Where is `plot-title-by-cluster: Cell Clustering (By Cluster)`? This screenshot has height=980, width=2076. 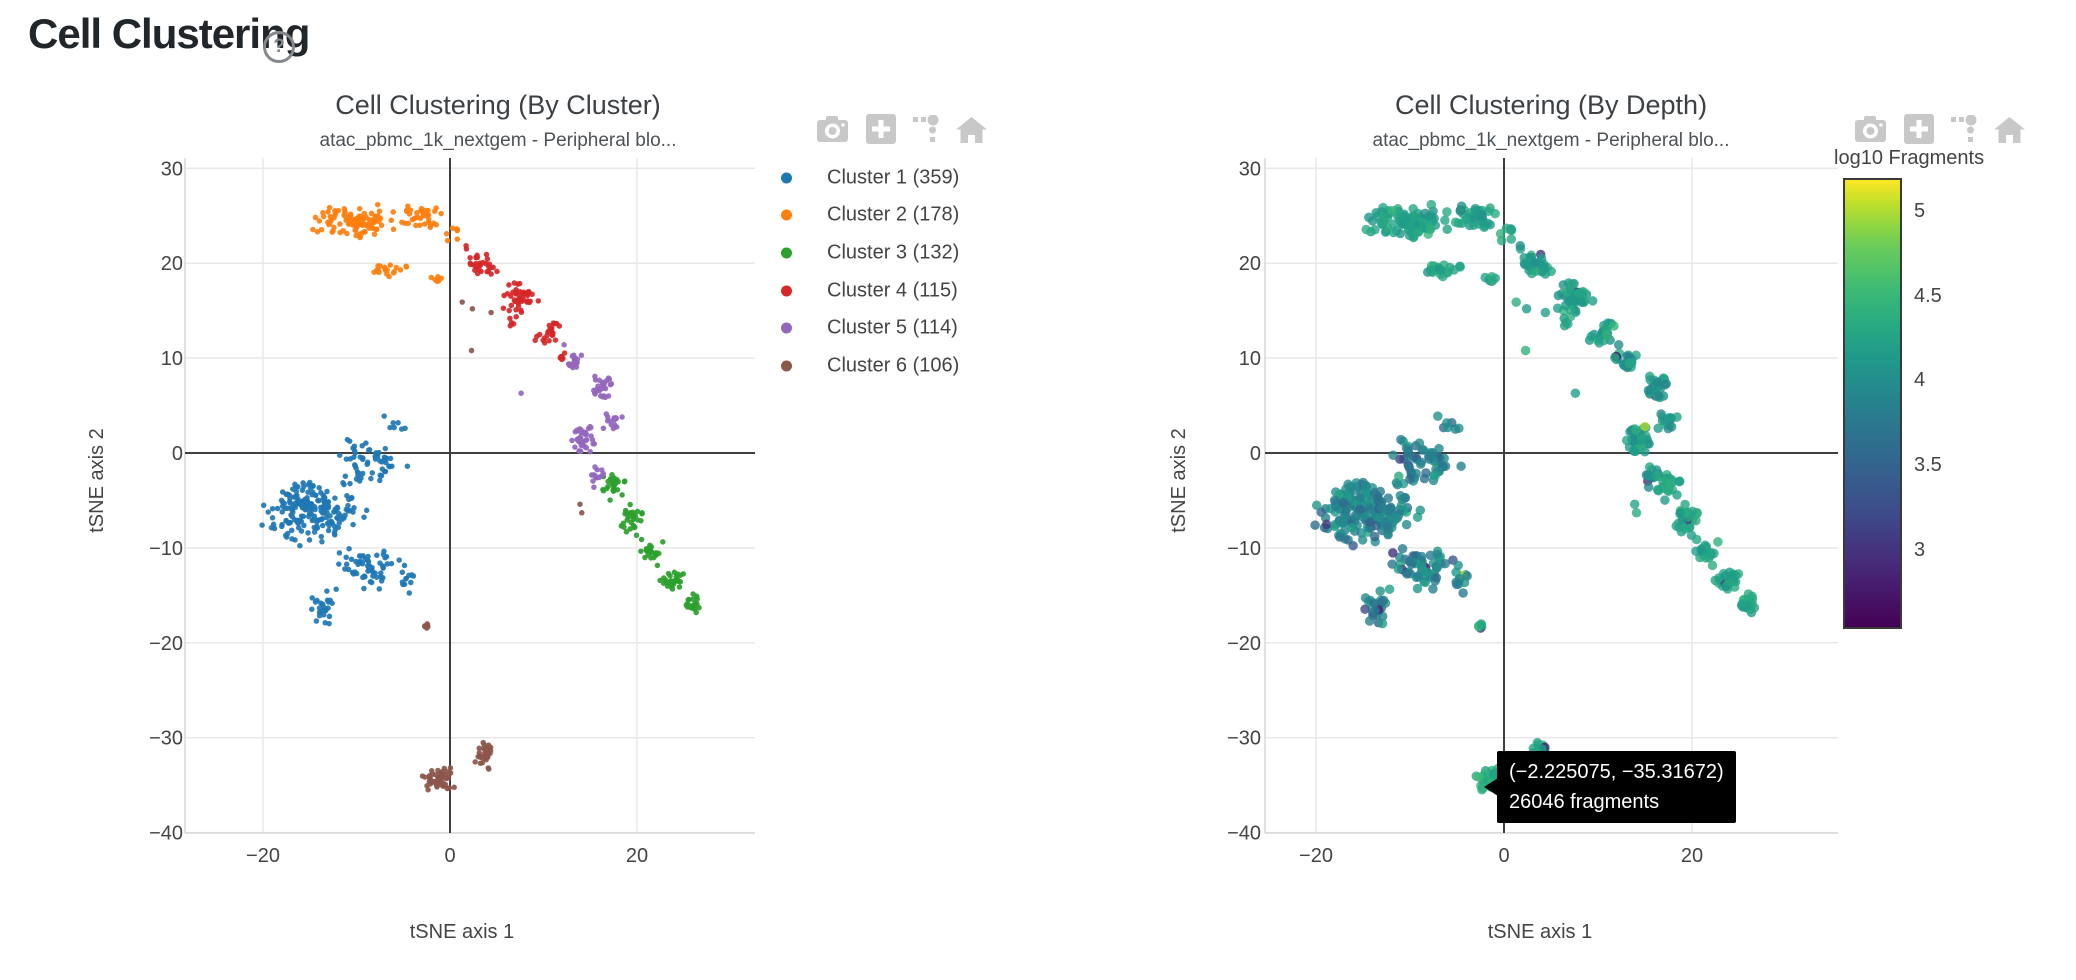
plot-title-by-cluster: Cell Clustering (By Cluster) is located at coordinates (498, 105).